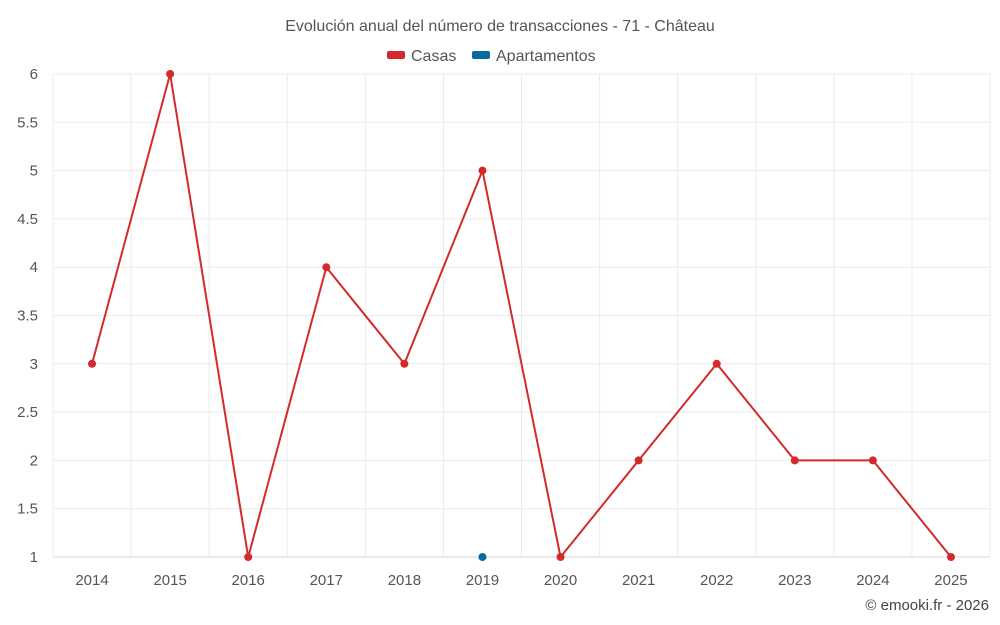 This screenshot has width=1000, height=625. I want to click on x-tick-label: 2022, so click(716, 580).